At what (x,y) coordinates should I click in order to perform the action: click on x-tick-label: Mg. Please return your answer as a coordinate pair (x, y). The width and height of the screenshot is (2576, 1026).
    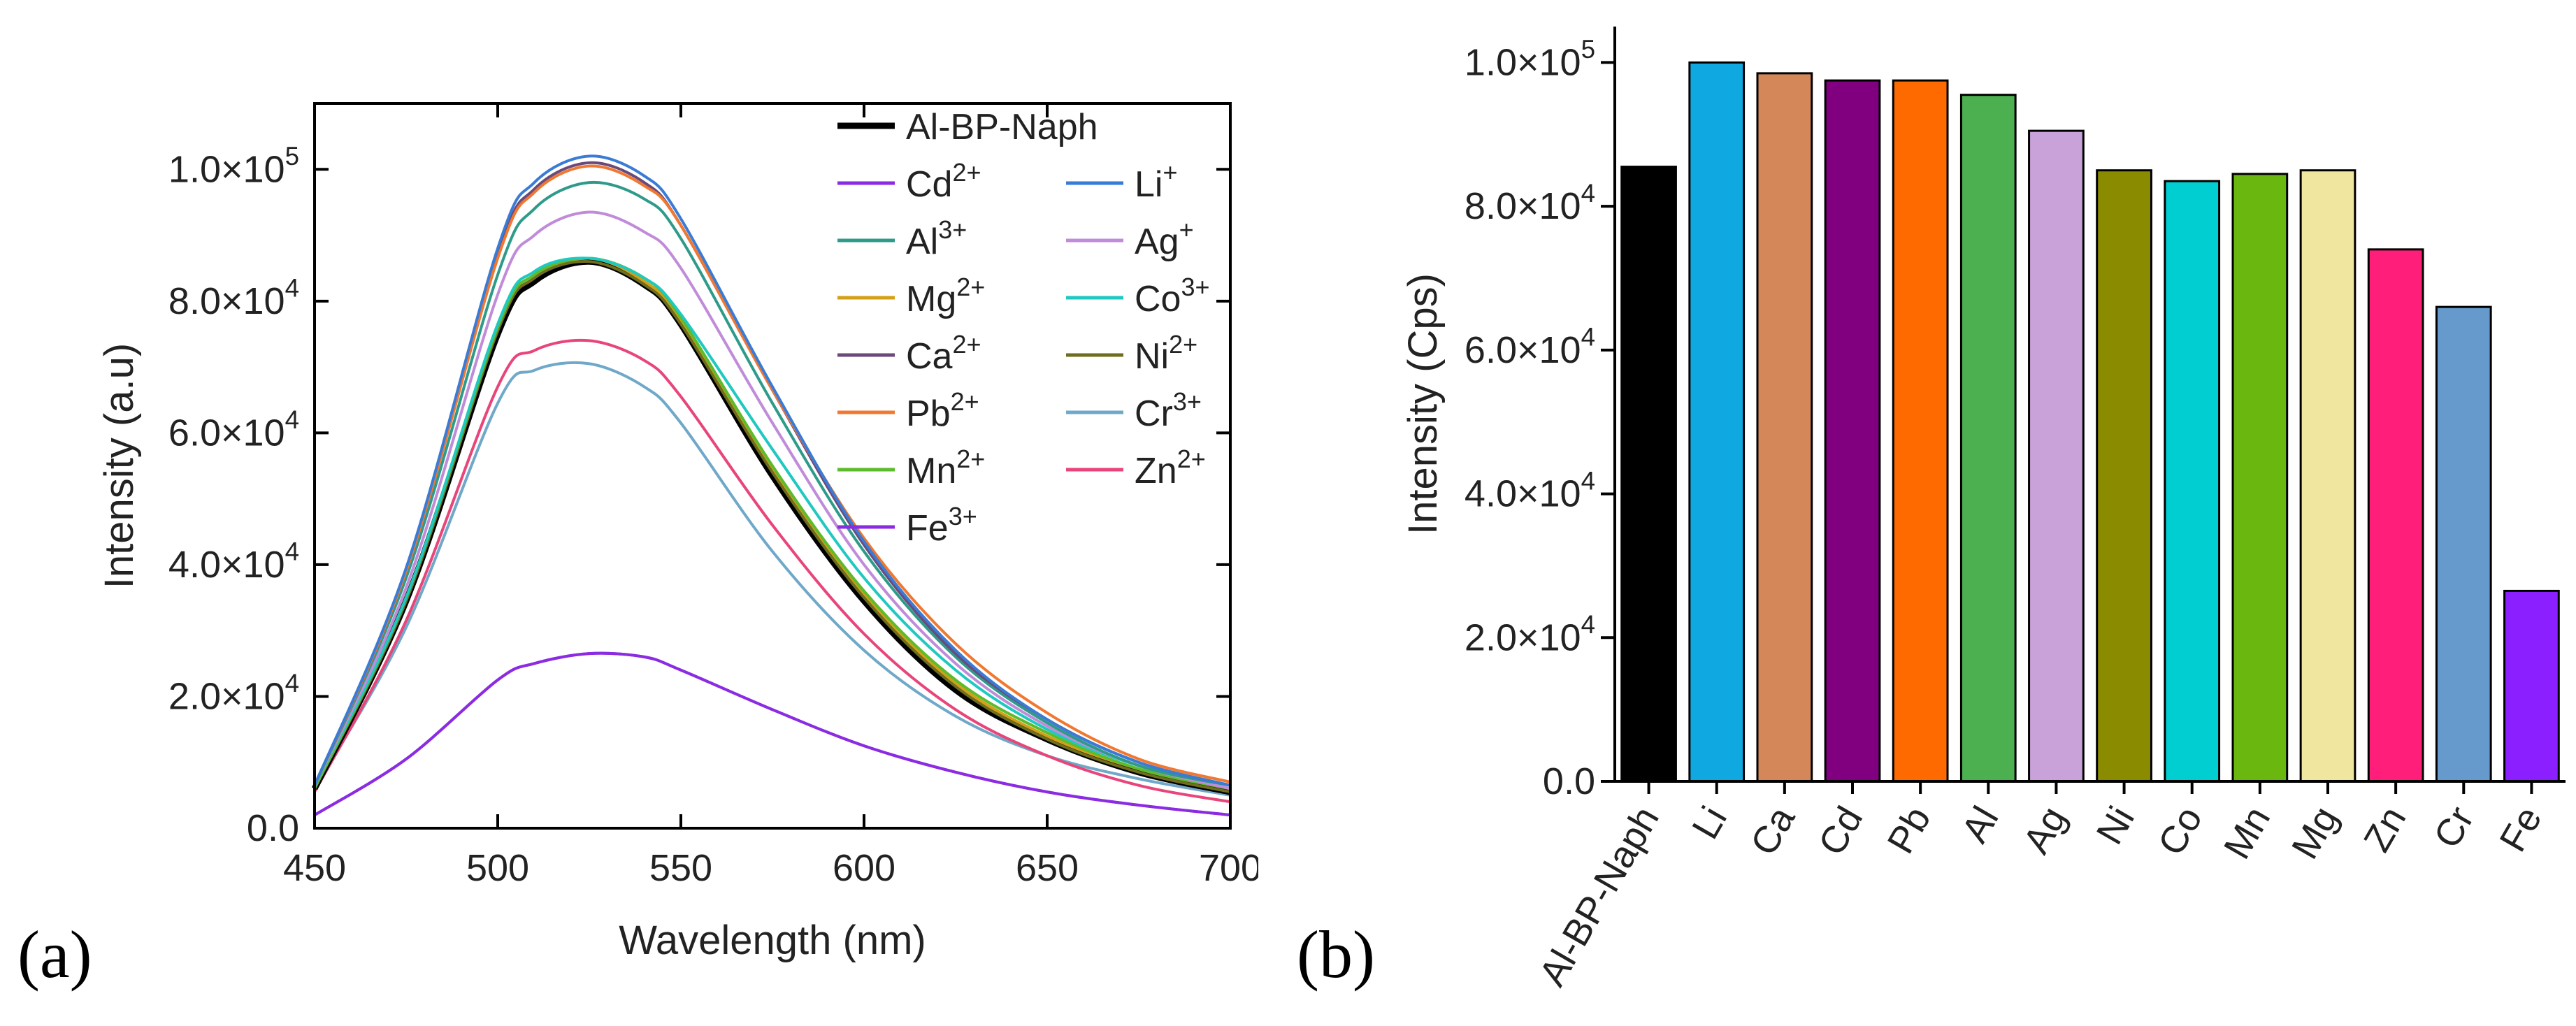
    Looking at the image, I should click on (2315, 833).